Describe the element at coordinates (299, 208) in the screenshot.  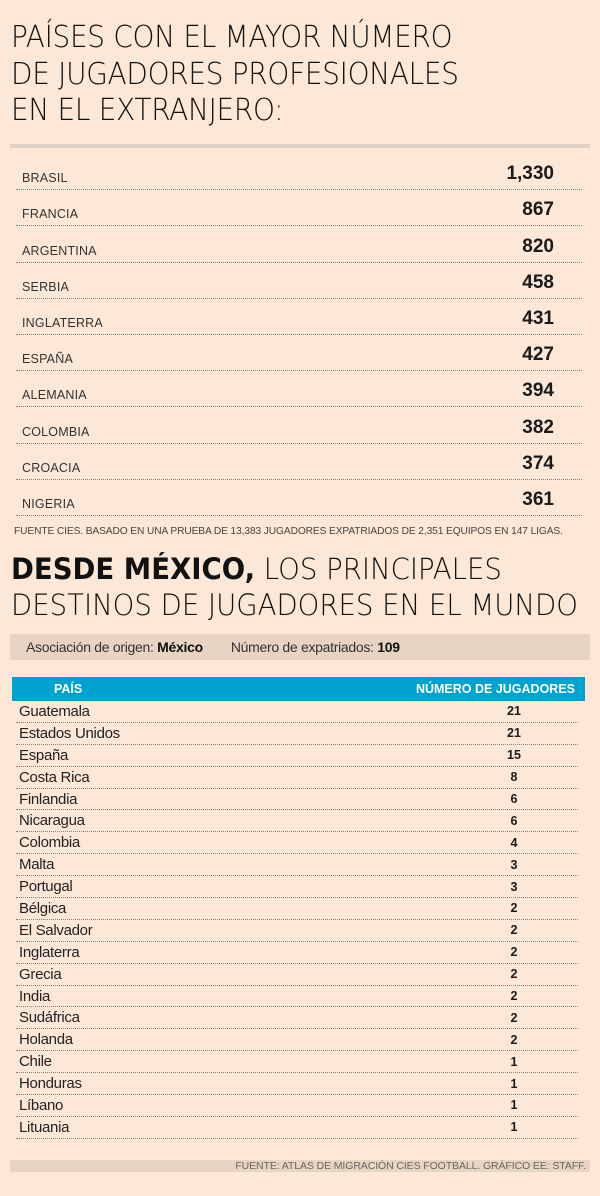
I see `table-row: FRANCIA 867` at that location.